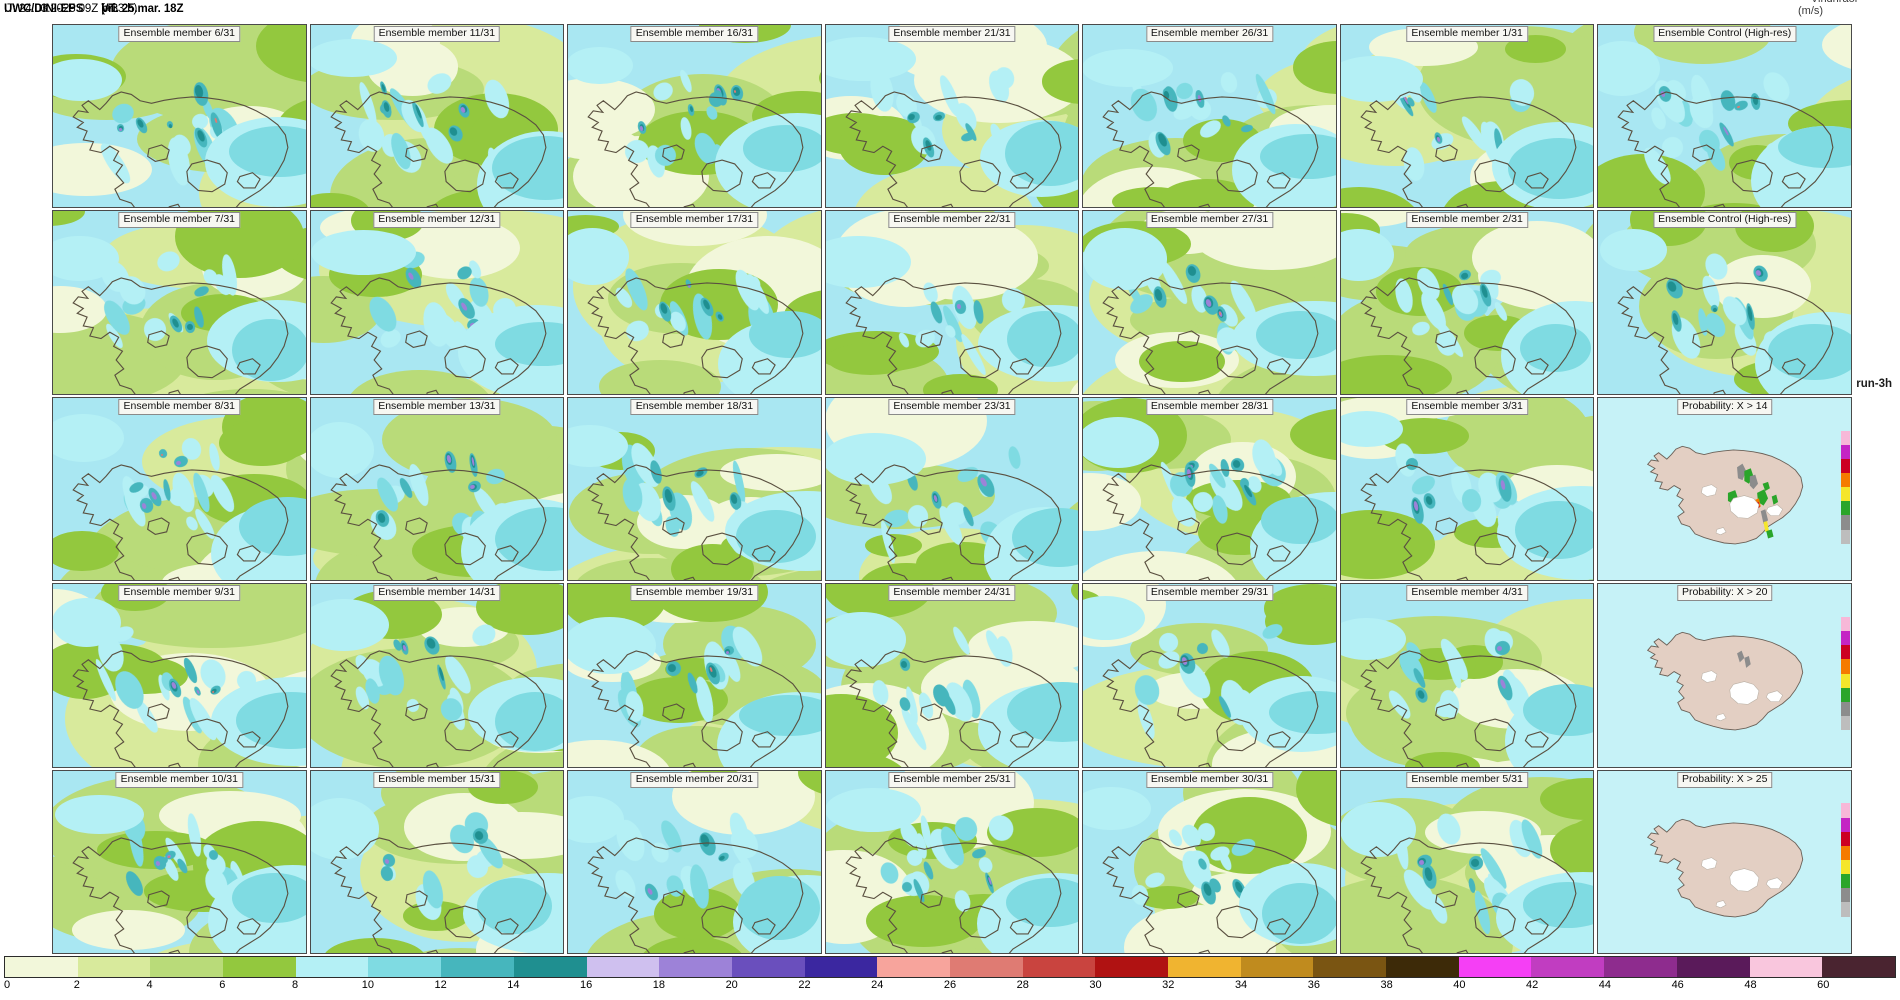 The width and height of the screenshot is (1900, 1000). Describe the element at coordinates (1022, 985) in the screenshot. I see `colorbar-tick: 28` at that location.